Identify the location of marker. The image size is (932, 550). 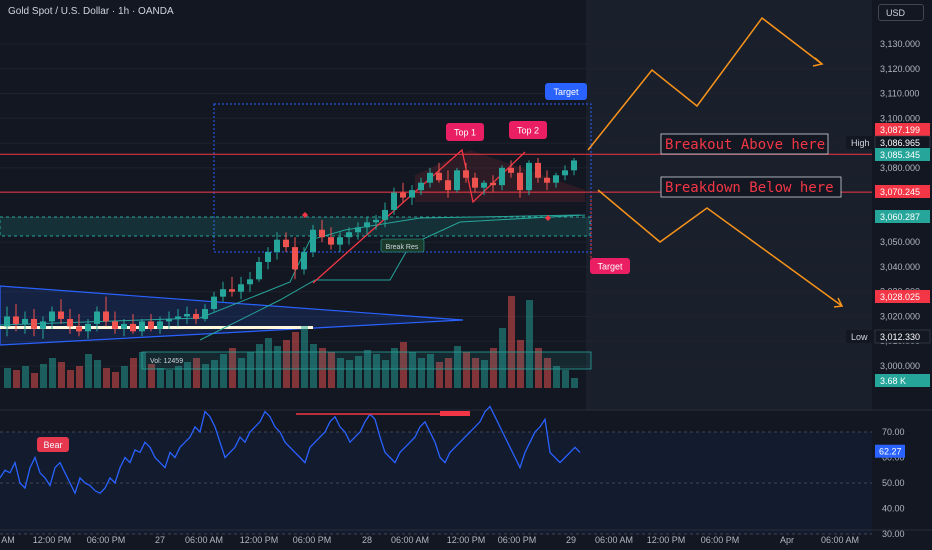
(305, 215).